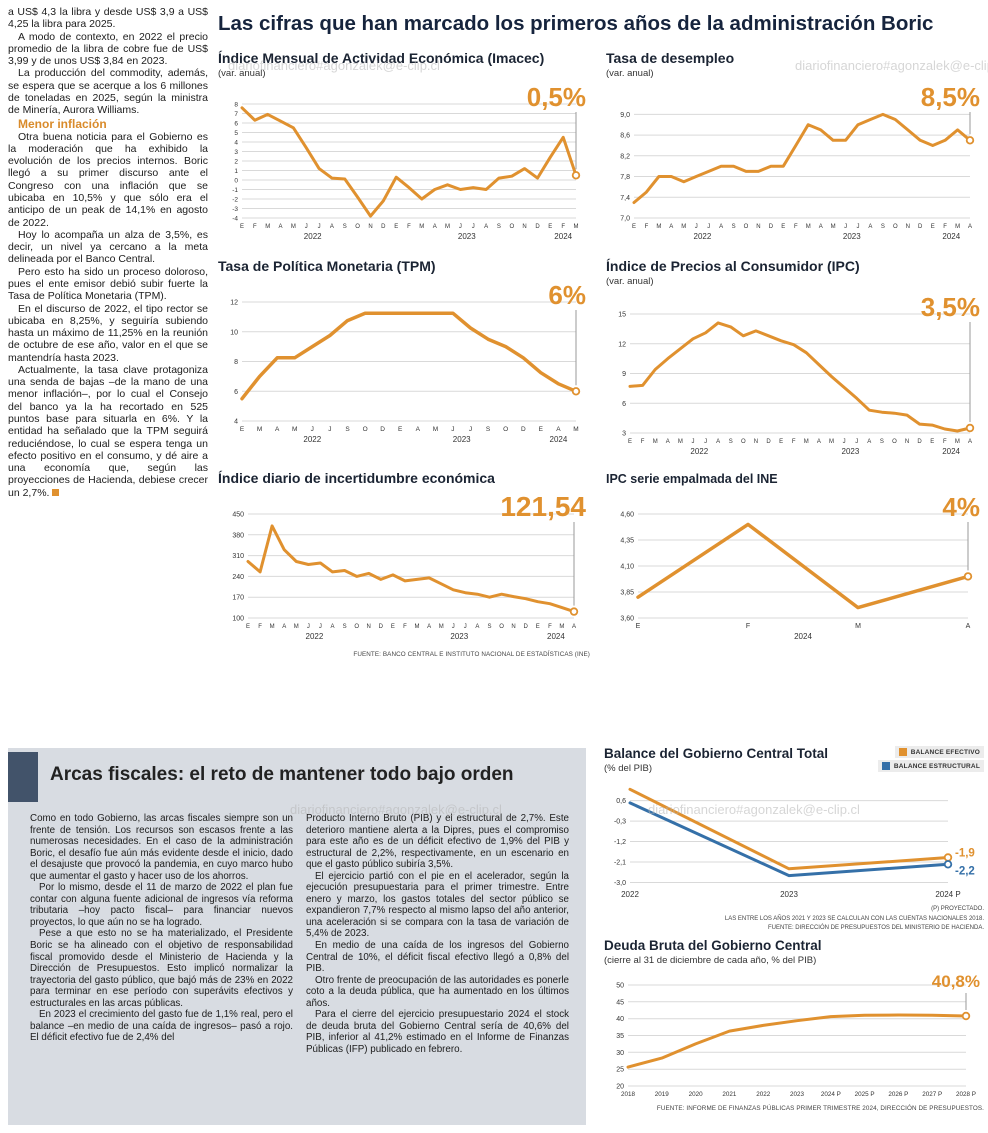 Image resolution: width=988 pixels, height=1133 pixels. I want to click on svg-text: 20, so click(620, 1087).